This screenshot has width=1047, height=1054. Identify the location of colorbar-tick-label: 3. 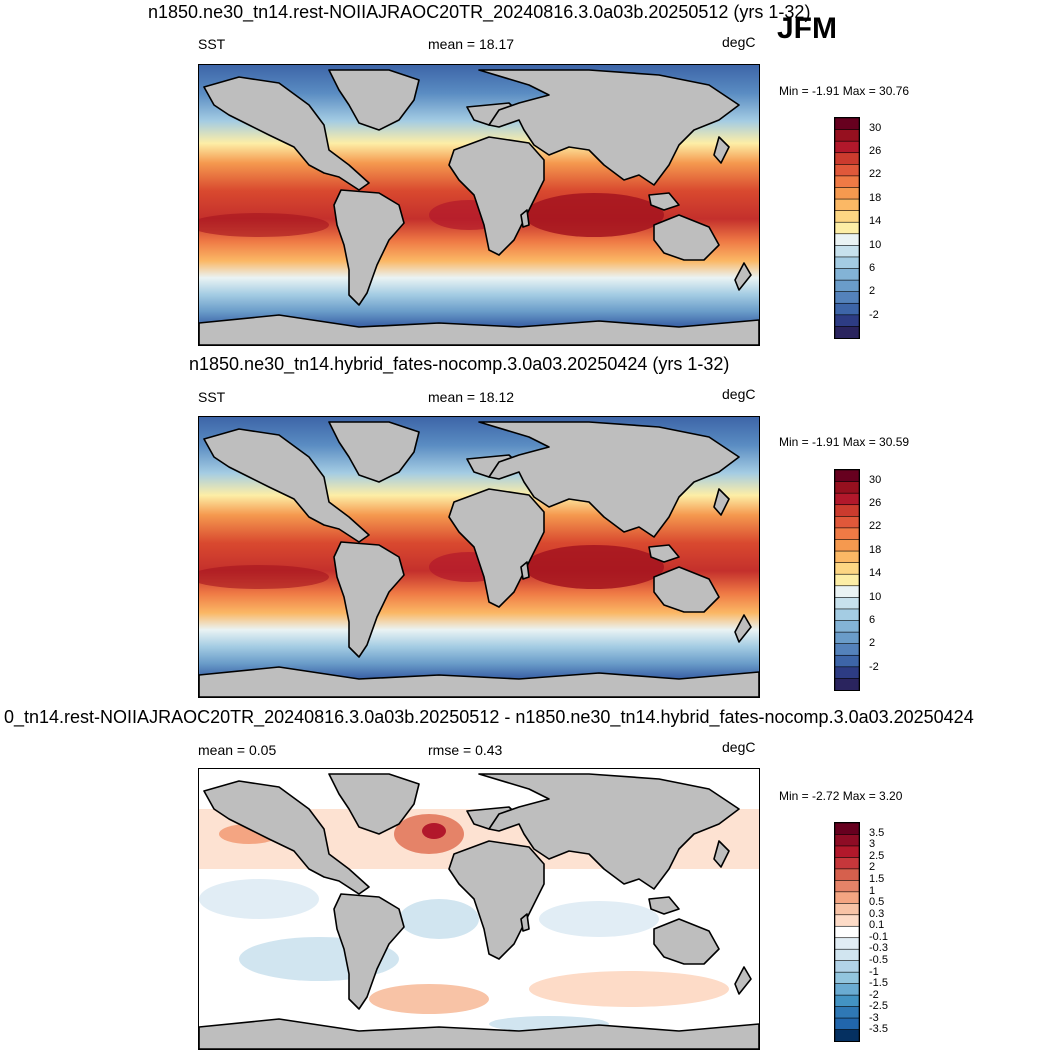
(872, 844).